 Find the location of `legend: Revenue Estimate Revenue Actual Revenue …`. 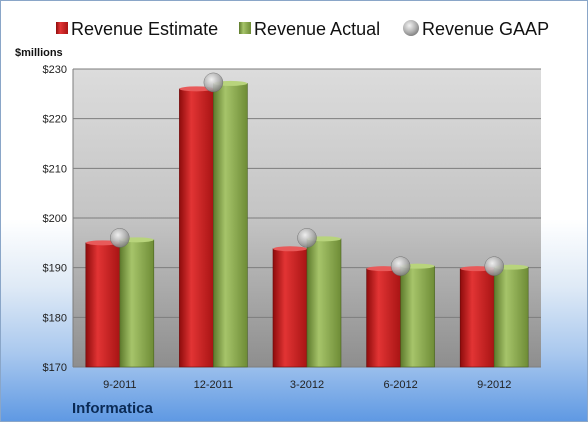

legend: Revenue Estimate Revenue Actual Revenue … is located at coordinates (302, 29).